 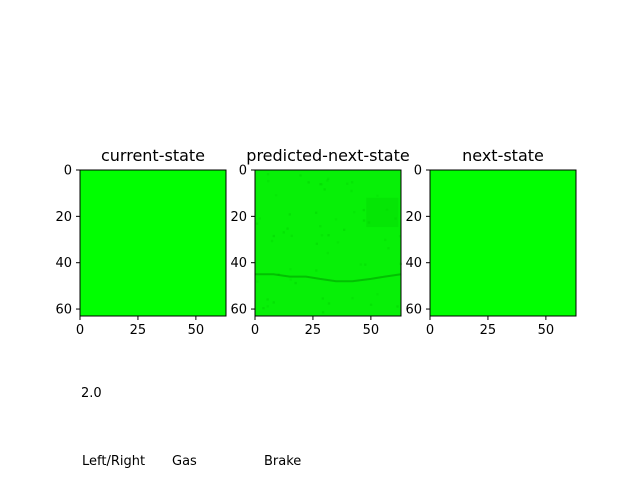 What do you see at coordinates (328, 278) in the screenshot?
I see `dark-band` at bounding box center [328, 278].